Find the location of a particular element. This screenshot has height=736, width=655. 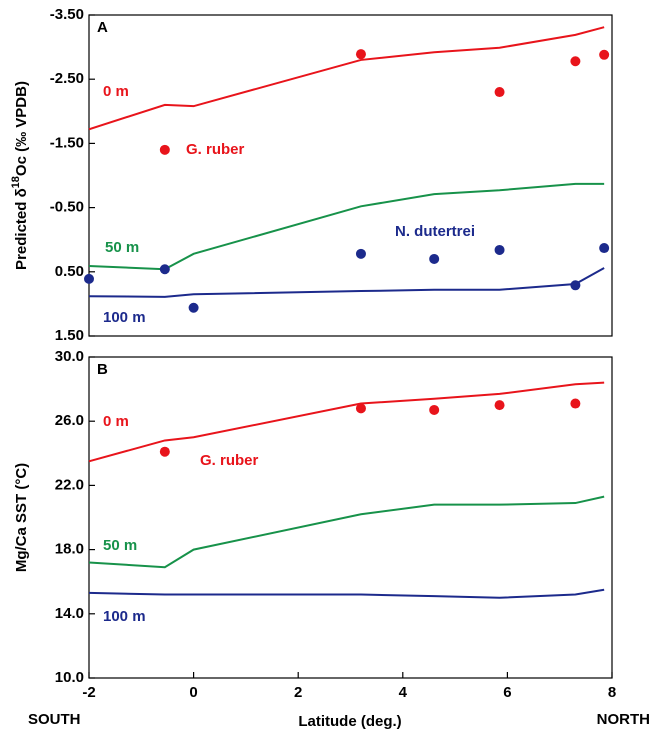

x-tick-label: 0 is located at coordinates (193, 692).